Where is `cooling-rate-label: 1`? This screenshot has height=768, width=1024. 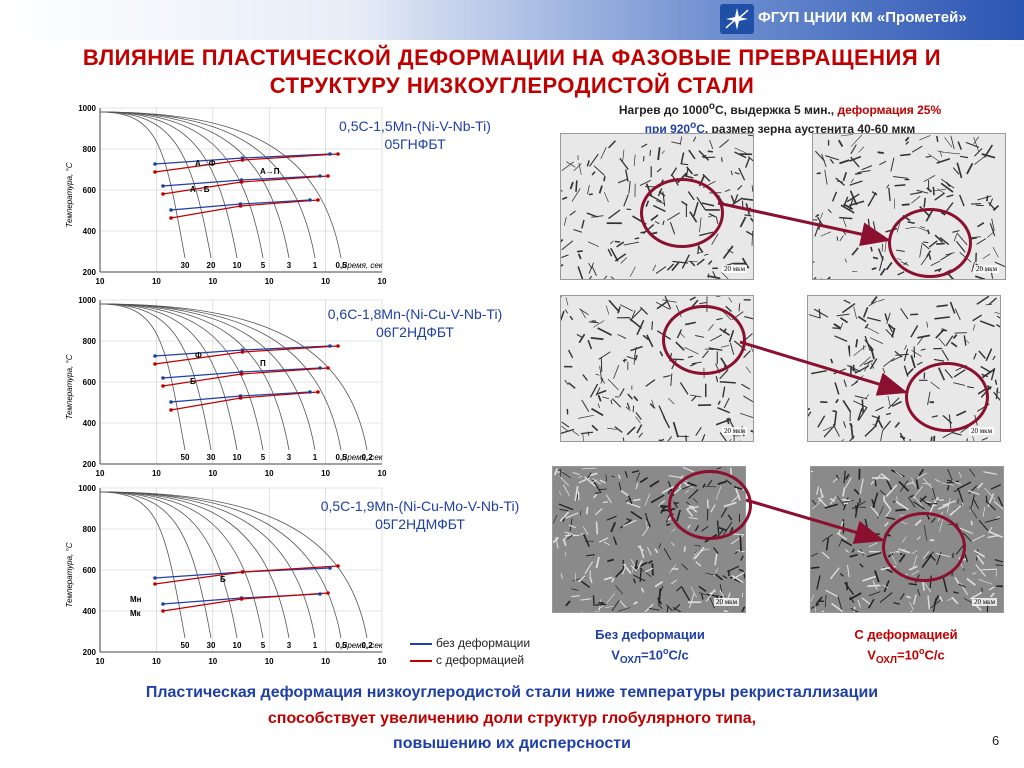 cooling-rate-label: 1 is located at coordinates (315, 457).